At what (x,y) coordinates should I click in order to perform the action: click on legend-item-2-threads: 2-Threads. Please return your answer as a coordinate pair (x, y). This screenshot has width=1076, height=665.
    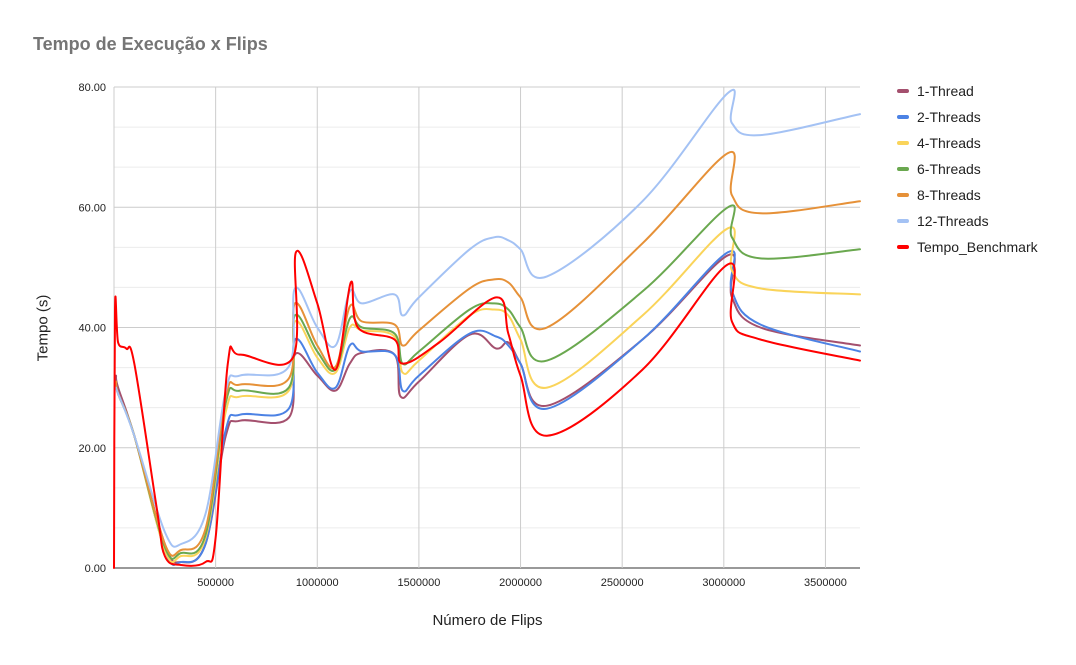
    Looking at the image, I should click on (967, 117).